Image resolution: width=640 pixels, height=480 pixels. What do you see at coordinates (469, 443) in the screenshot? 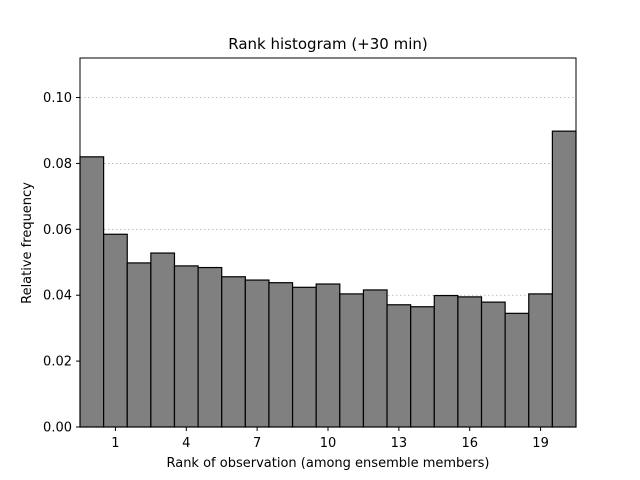
I see `x-tick-label: 16` at bounding box center [469, 443].